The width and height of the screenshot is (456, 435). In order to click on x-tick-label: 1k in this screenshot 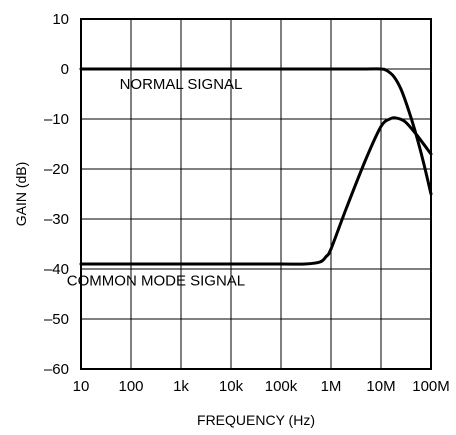, I will do `click(181, 386)`.